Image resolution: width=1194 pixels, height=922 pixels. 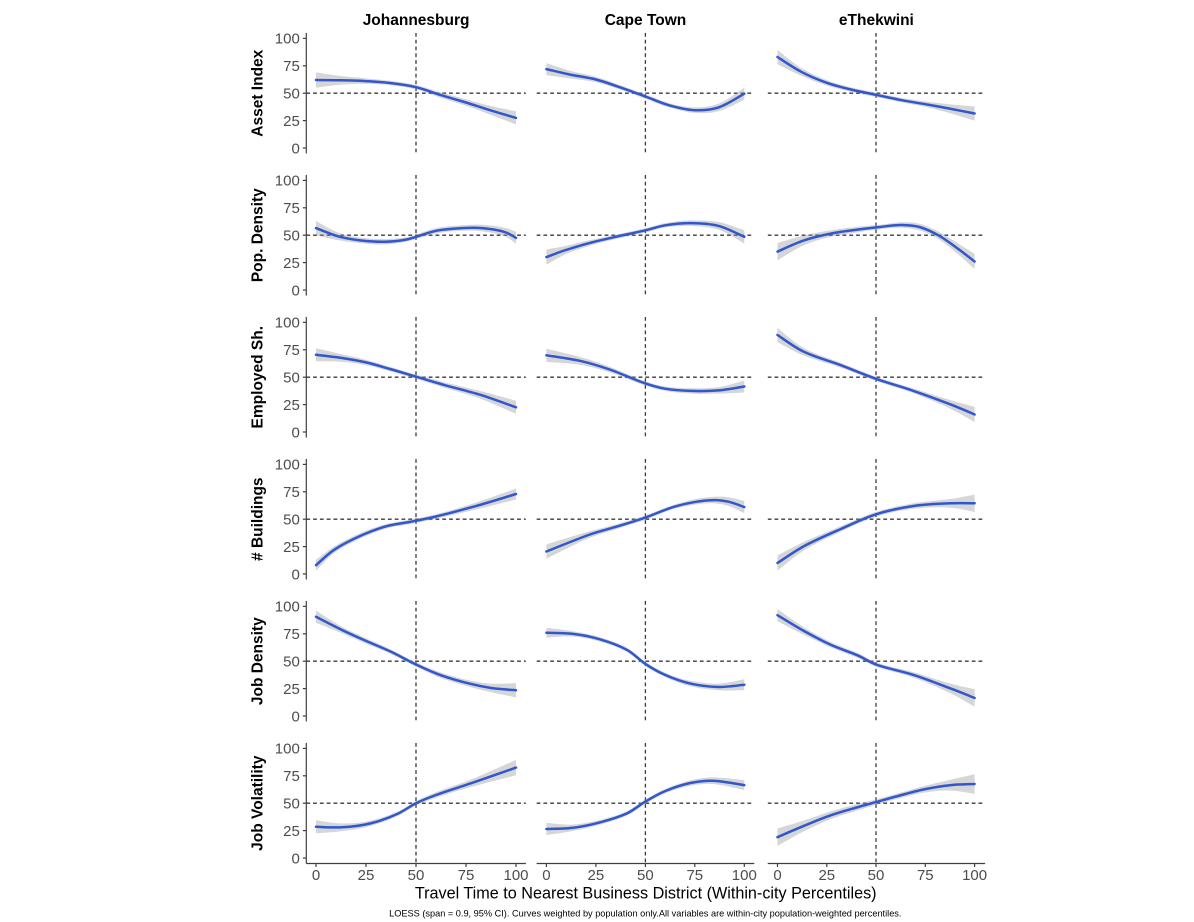 What do you see at coordinates (258, 377) in the screenshot?
I see `svg-text: Employed Sh.` at bounding box center [258, 377].